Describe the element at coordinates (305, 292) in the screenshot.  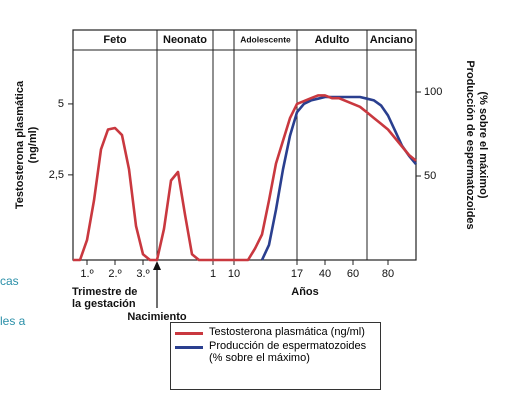
I see `x-axis-label: Años` at that location.